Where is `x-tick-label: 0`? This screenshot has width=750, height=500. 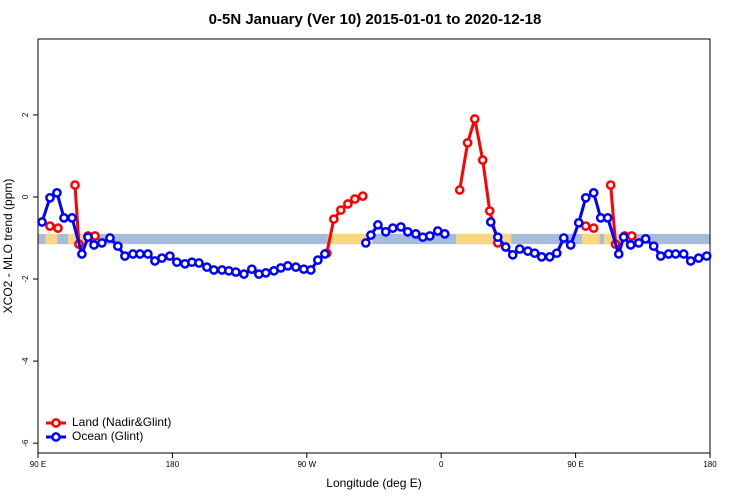
x-tick-label: 0 is located at coordinates (441, 464).